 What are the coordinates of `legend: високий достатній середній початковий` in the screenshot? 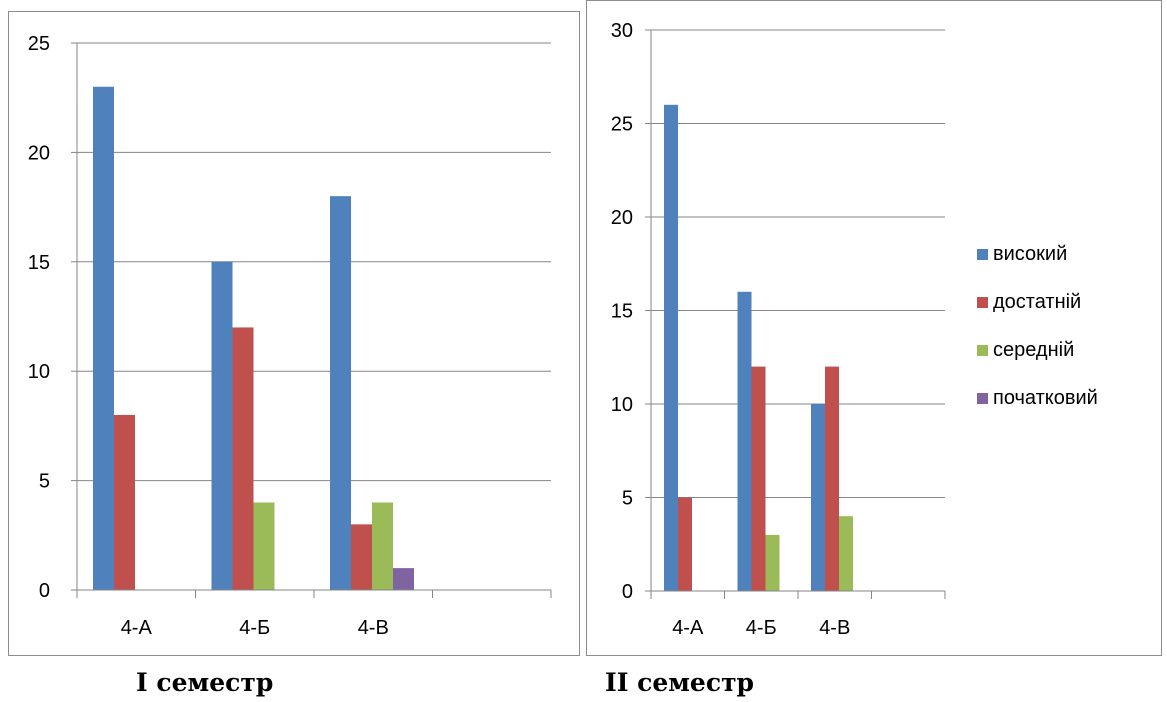 It's located at (1037, 338).